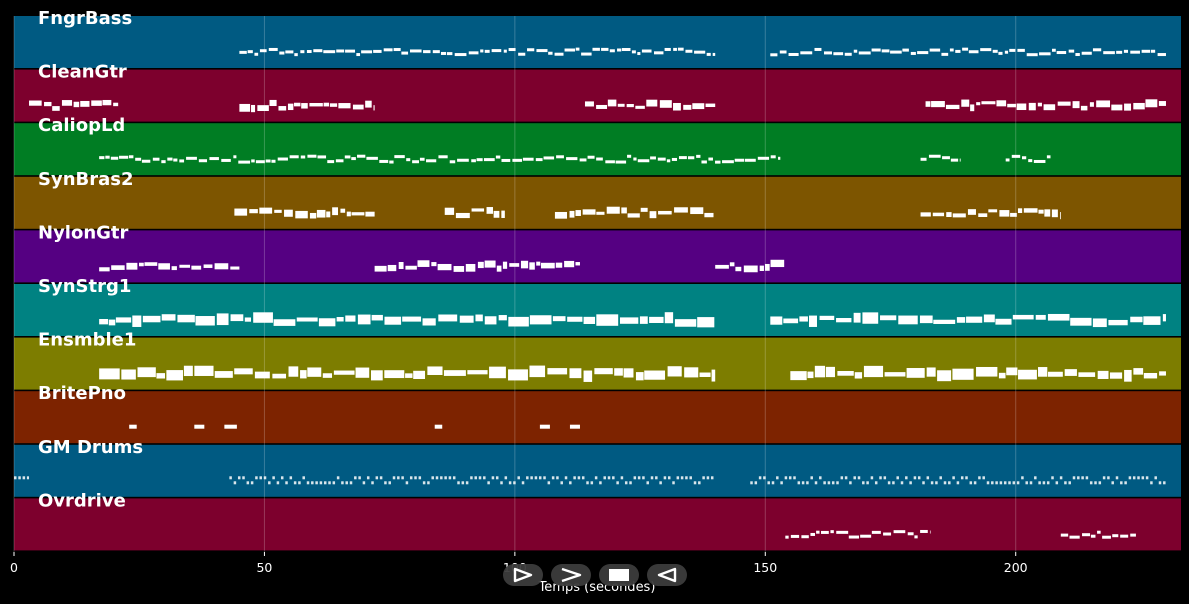  I want to click on lane-label: SynBras2, so click(86, 179).